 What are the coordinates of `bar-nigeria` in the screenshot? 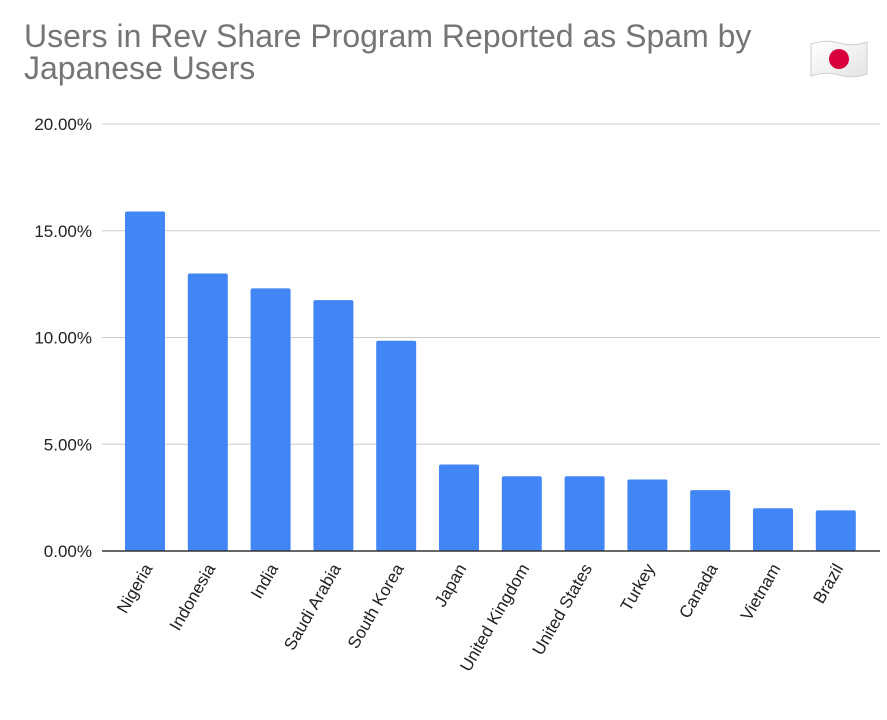 It's located at (145, 381).